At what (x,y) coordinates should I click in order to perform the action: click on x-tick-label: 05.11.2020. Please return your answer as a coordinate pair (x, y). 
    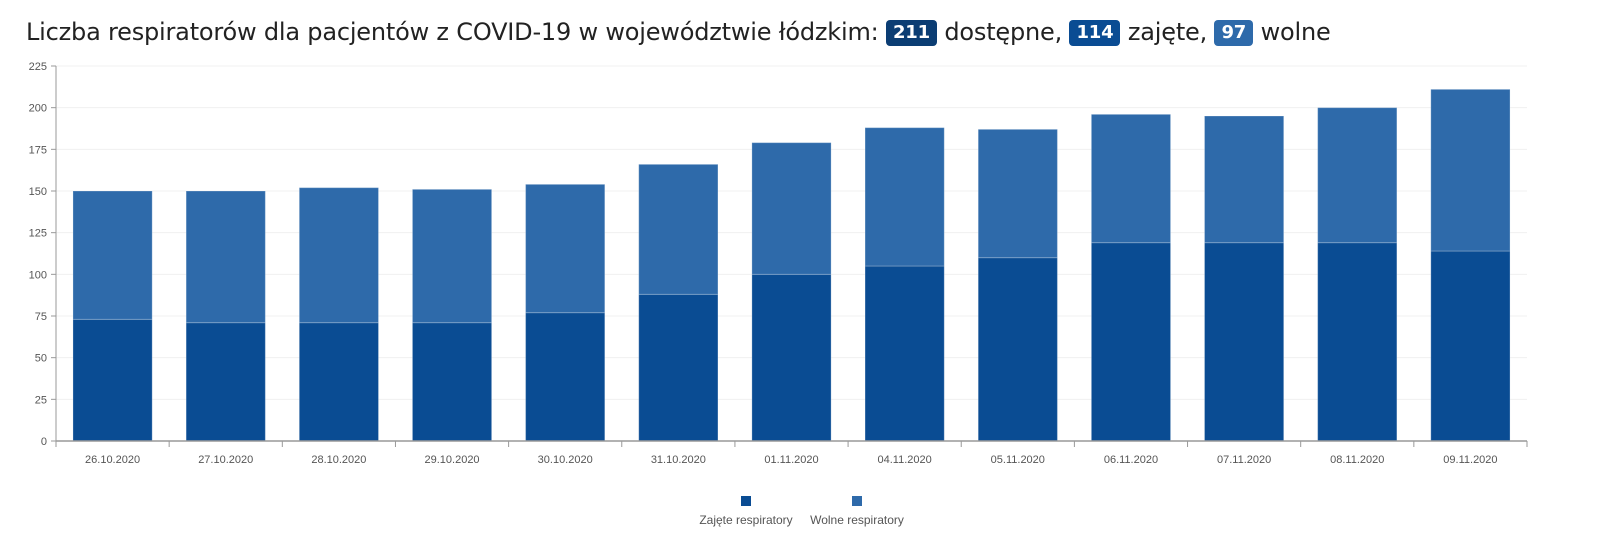
    Looking at the image, I should click on (1018, 460).